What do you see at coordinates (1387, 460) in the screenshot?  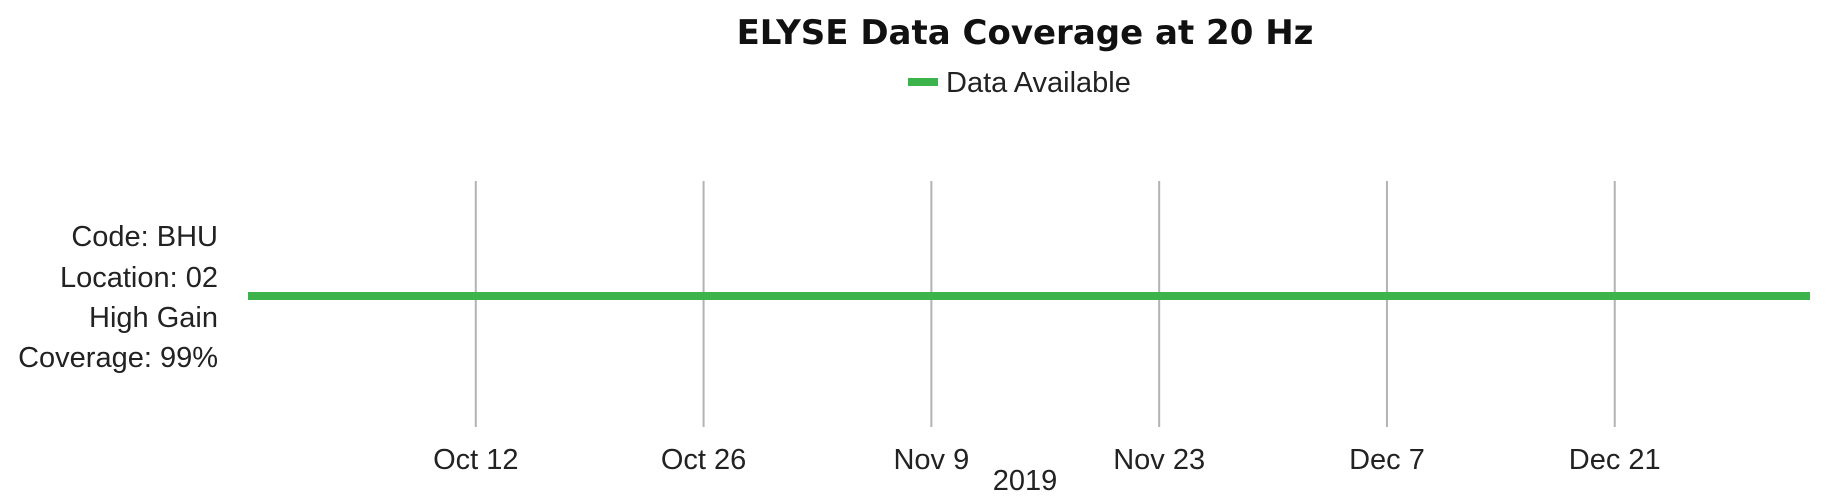 I see `x-tick-label-5: Dec 7` at bounding box center [1387, 460].